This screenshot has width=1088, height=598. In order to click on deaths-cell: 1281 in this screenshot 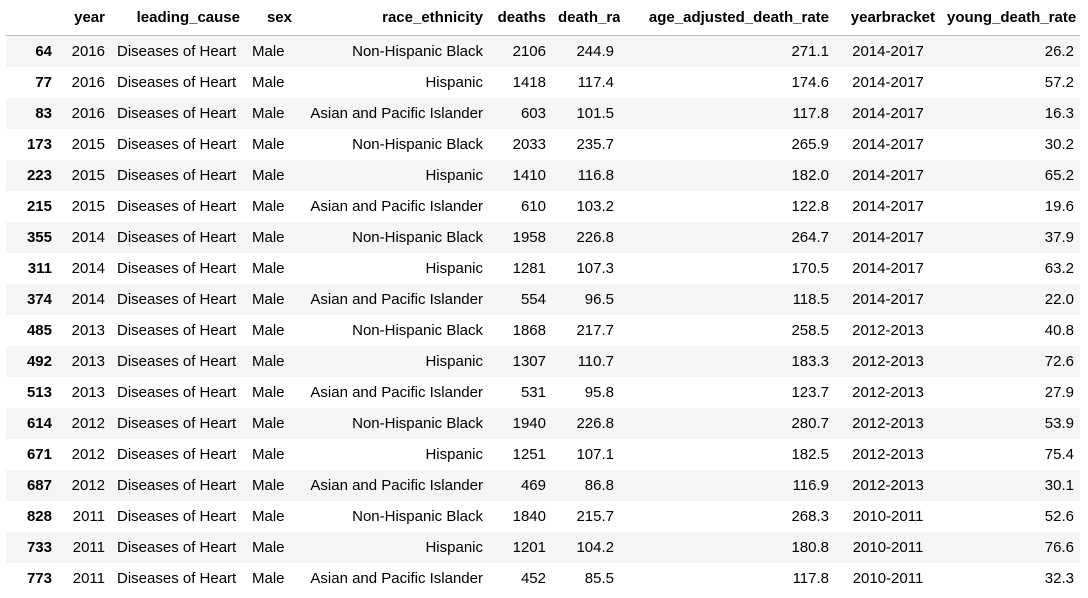, I will do `click(529, 268)`.